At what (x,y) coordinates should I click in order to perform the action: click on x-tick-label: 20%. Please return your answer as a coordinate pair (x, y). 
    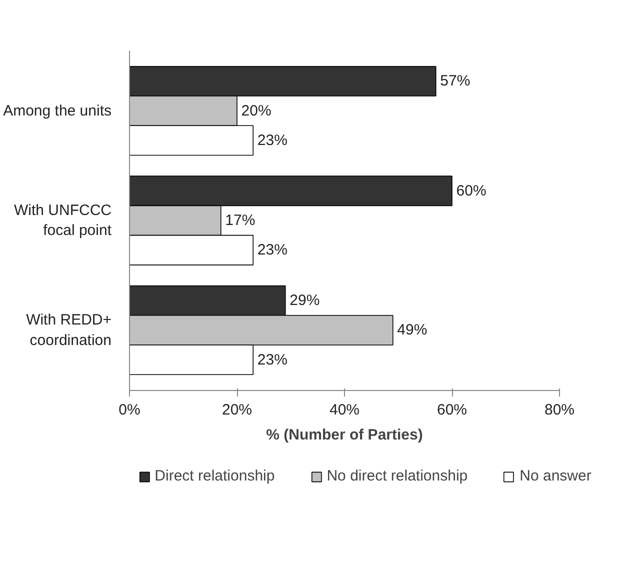
    Looking at the image, I should click on (237, 410).